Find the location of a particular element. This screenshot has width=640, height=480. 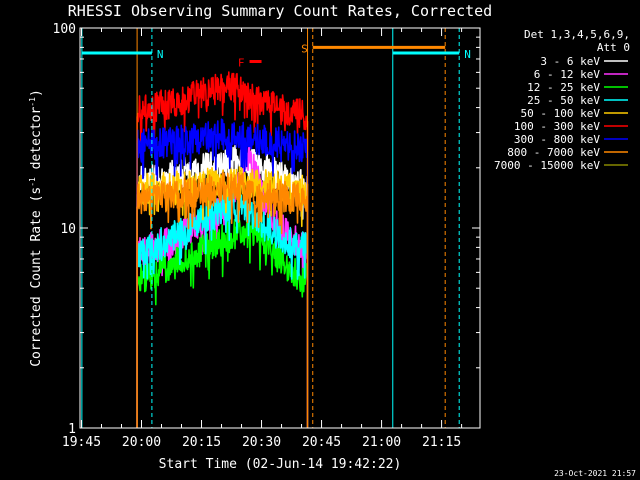

legend-header-detectors: Det 1,3,4,5,6,9, is located at coordinates (577, 34).